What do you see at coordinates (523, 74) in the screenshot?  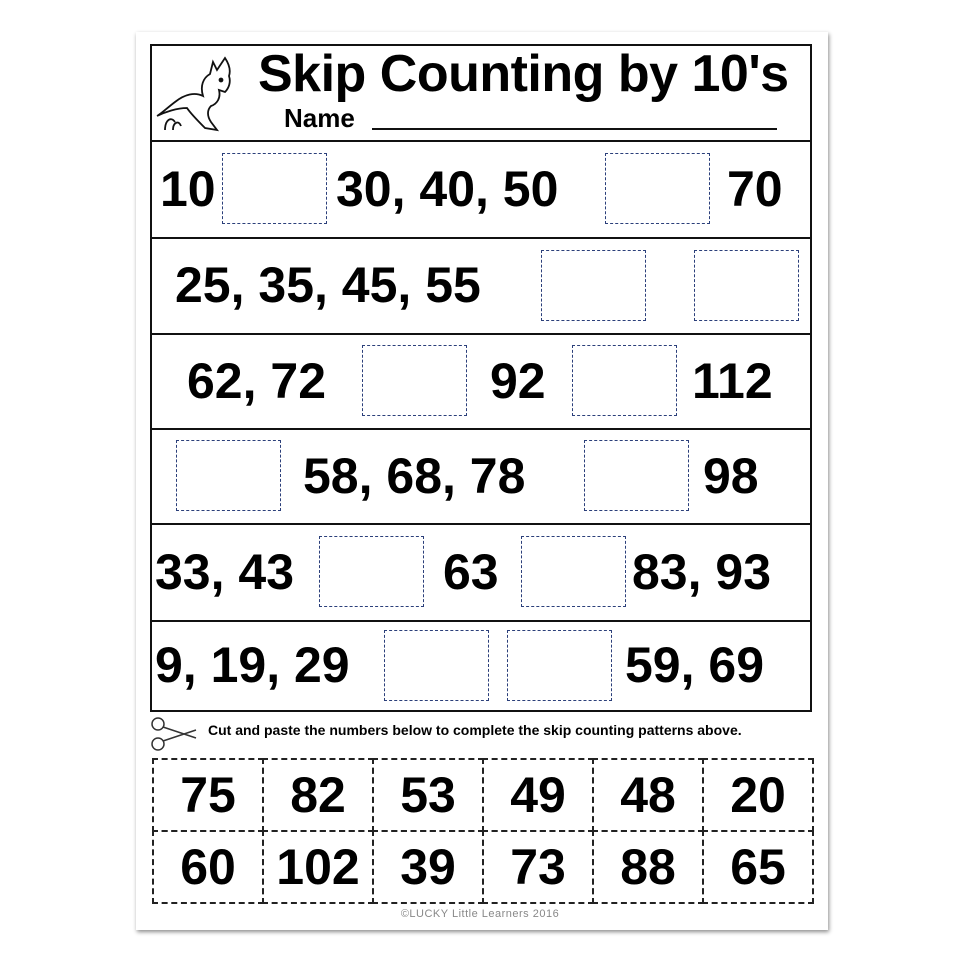 I see `page-title: Skip Counting by 10's` at bounding box center [523, 74].